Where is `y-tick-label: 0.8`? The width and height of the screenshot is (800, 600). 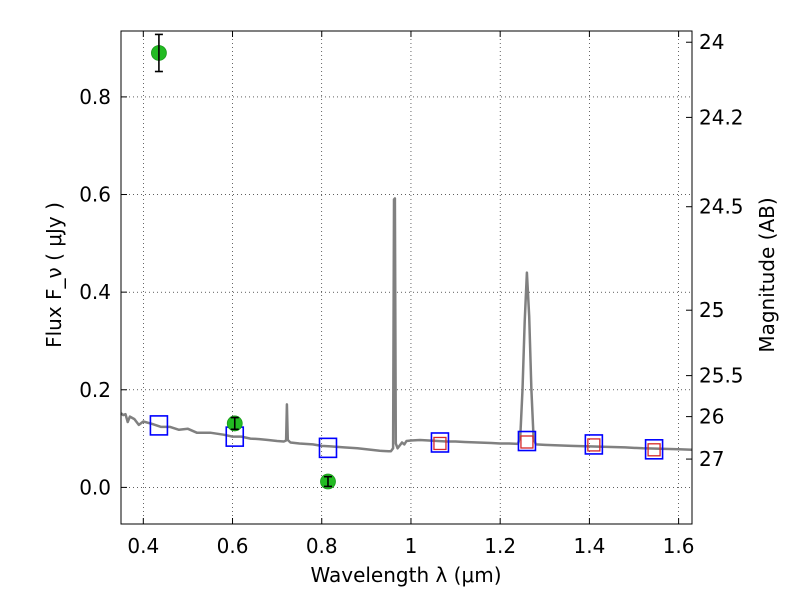
y-tick-label: 0.8 is located at coordinates (95, 97).